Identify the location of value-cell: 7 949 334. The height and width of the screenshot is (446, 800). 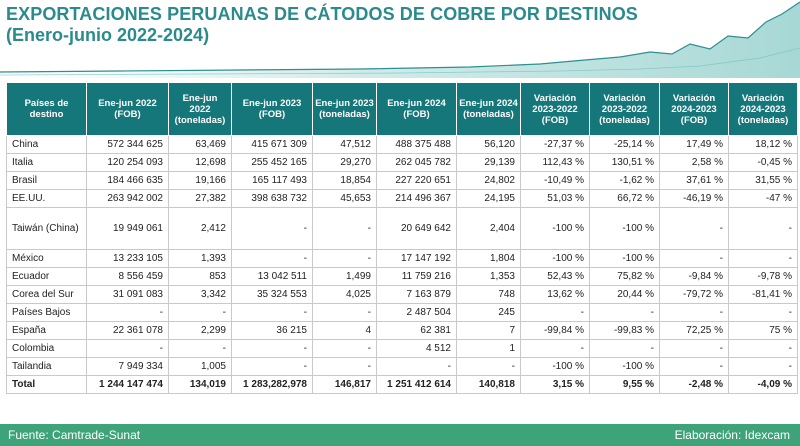
(127, 366).